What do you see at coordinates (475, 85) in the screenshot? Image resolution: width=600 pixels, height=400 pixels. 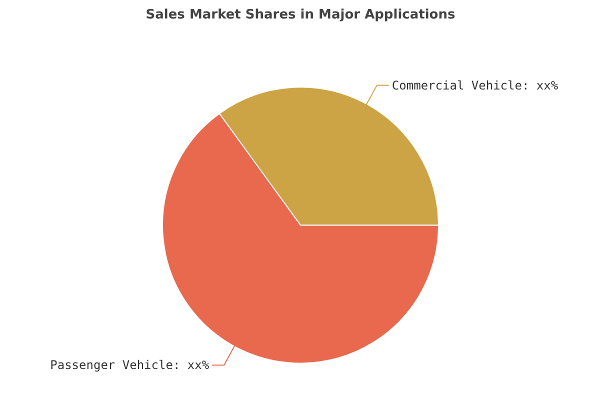 I see `slice-label: Commercial Vehicle: xx%` at bounding box center [475, 85].